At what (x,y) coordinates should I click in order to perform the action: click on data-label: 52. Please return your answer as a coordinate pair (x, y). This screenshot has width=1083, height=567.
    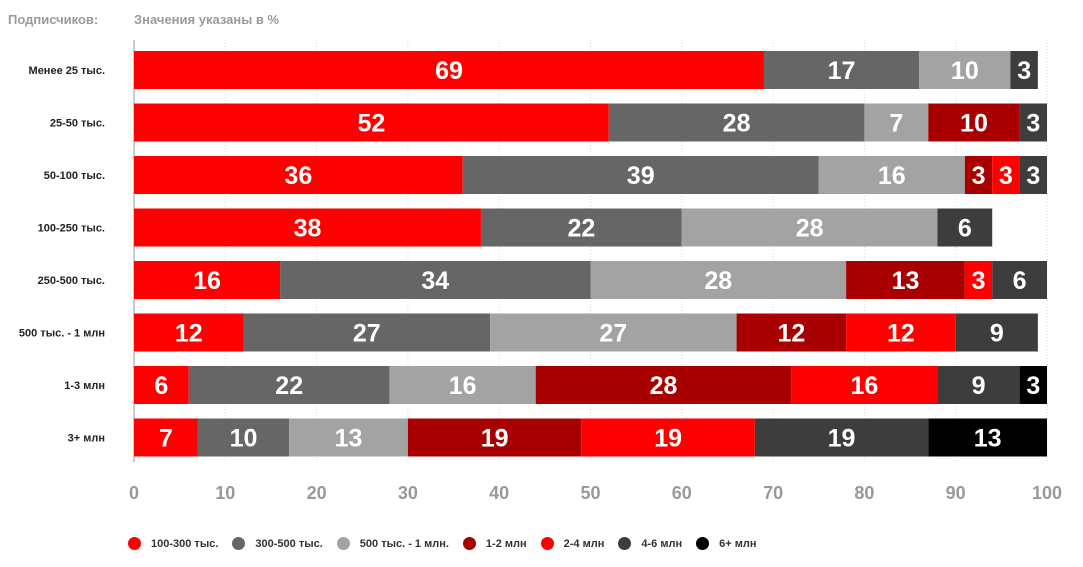
    Looking at the image, I should click on (371, 124).